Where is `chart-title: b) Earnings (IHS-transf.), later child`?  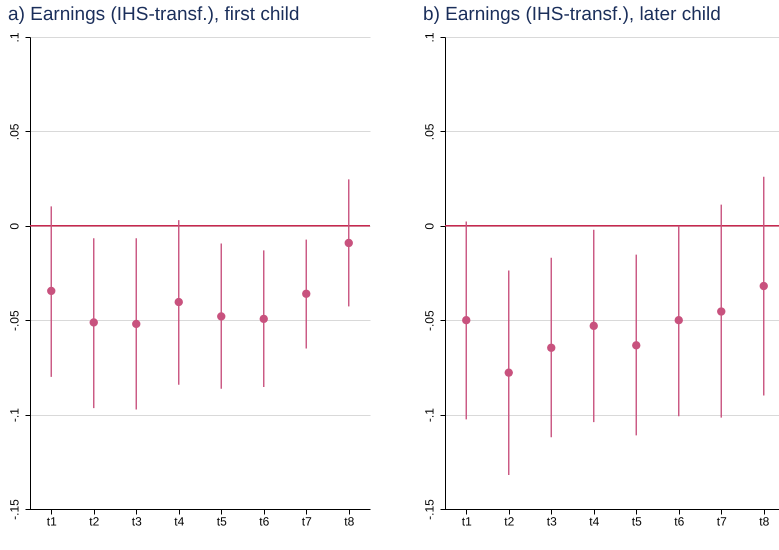
chart-title: b) Earnings (IHS-transf.), later child is located at coordinates (572, 14).